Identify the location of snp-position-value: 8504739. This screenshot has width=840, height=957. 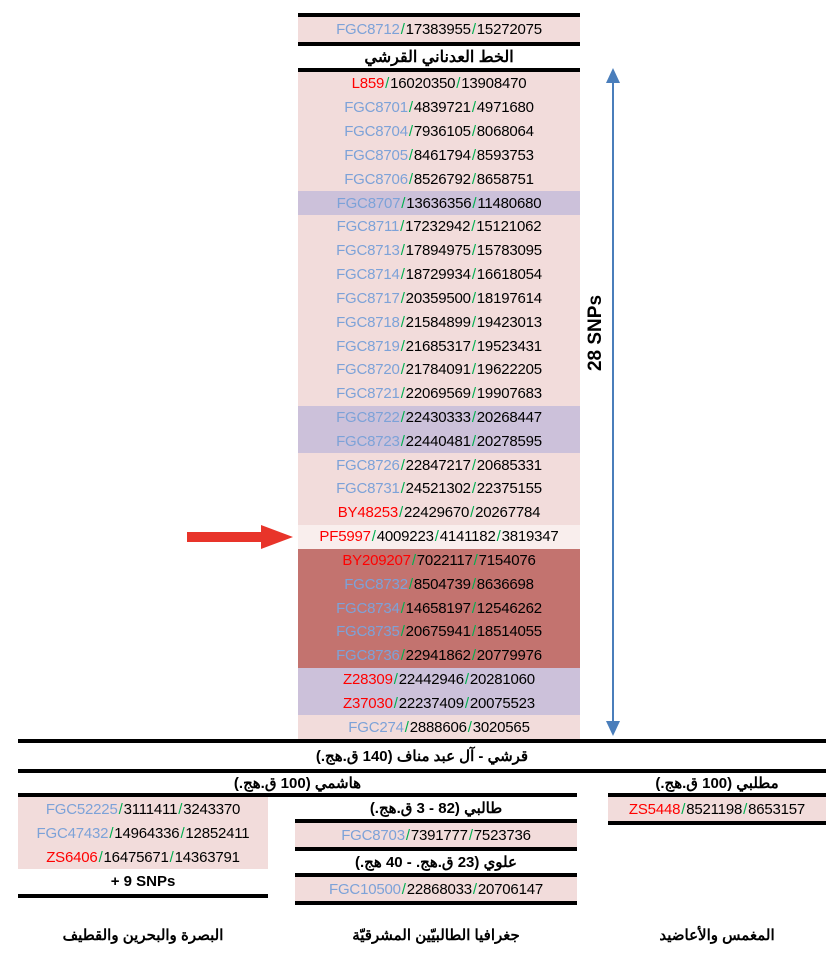
(442, 584).